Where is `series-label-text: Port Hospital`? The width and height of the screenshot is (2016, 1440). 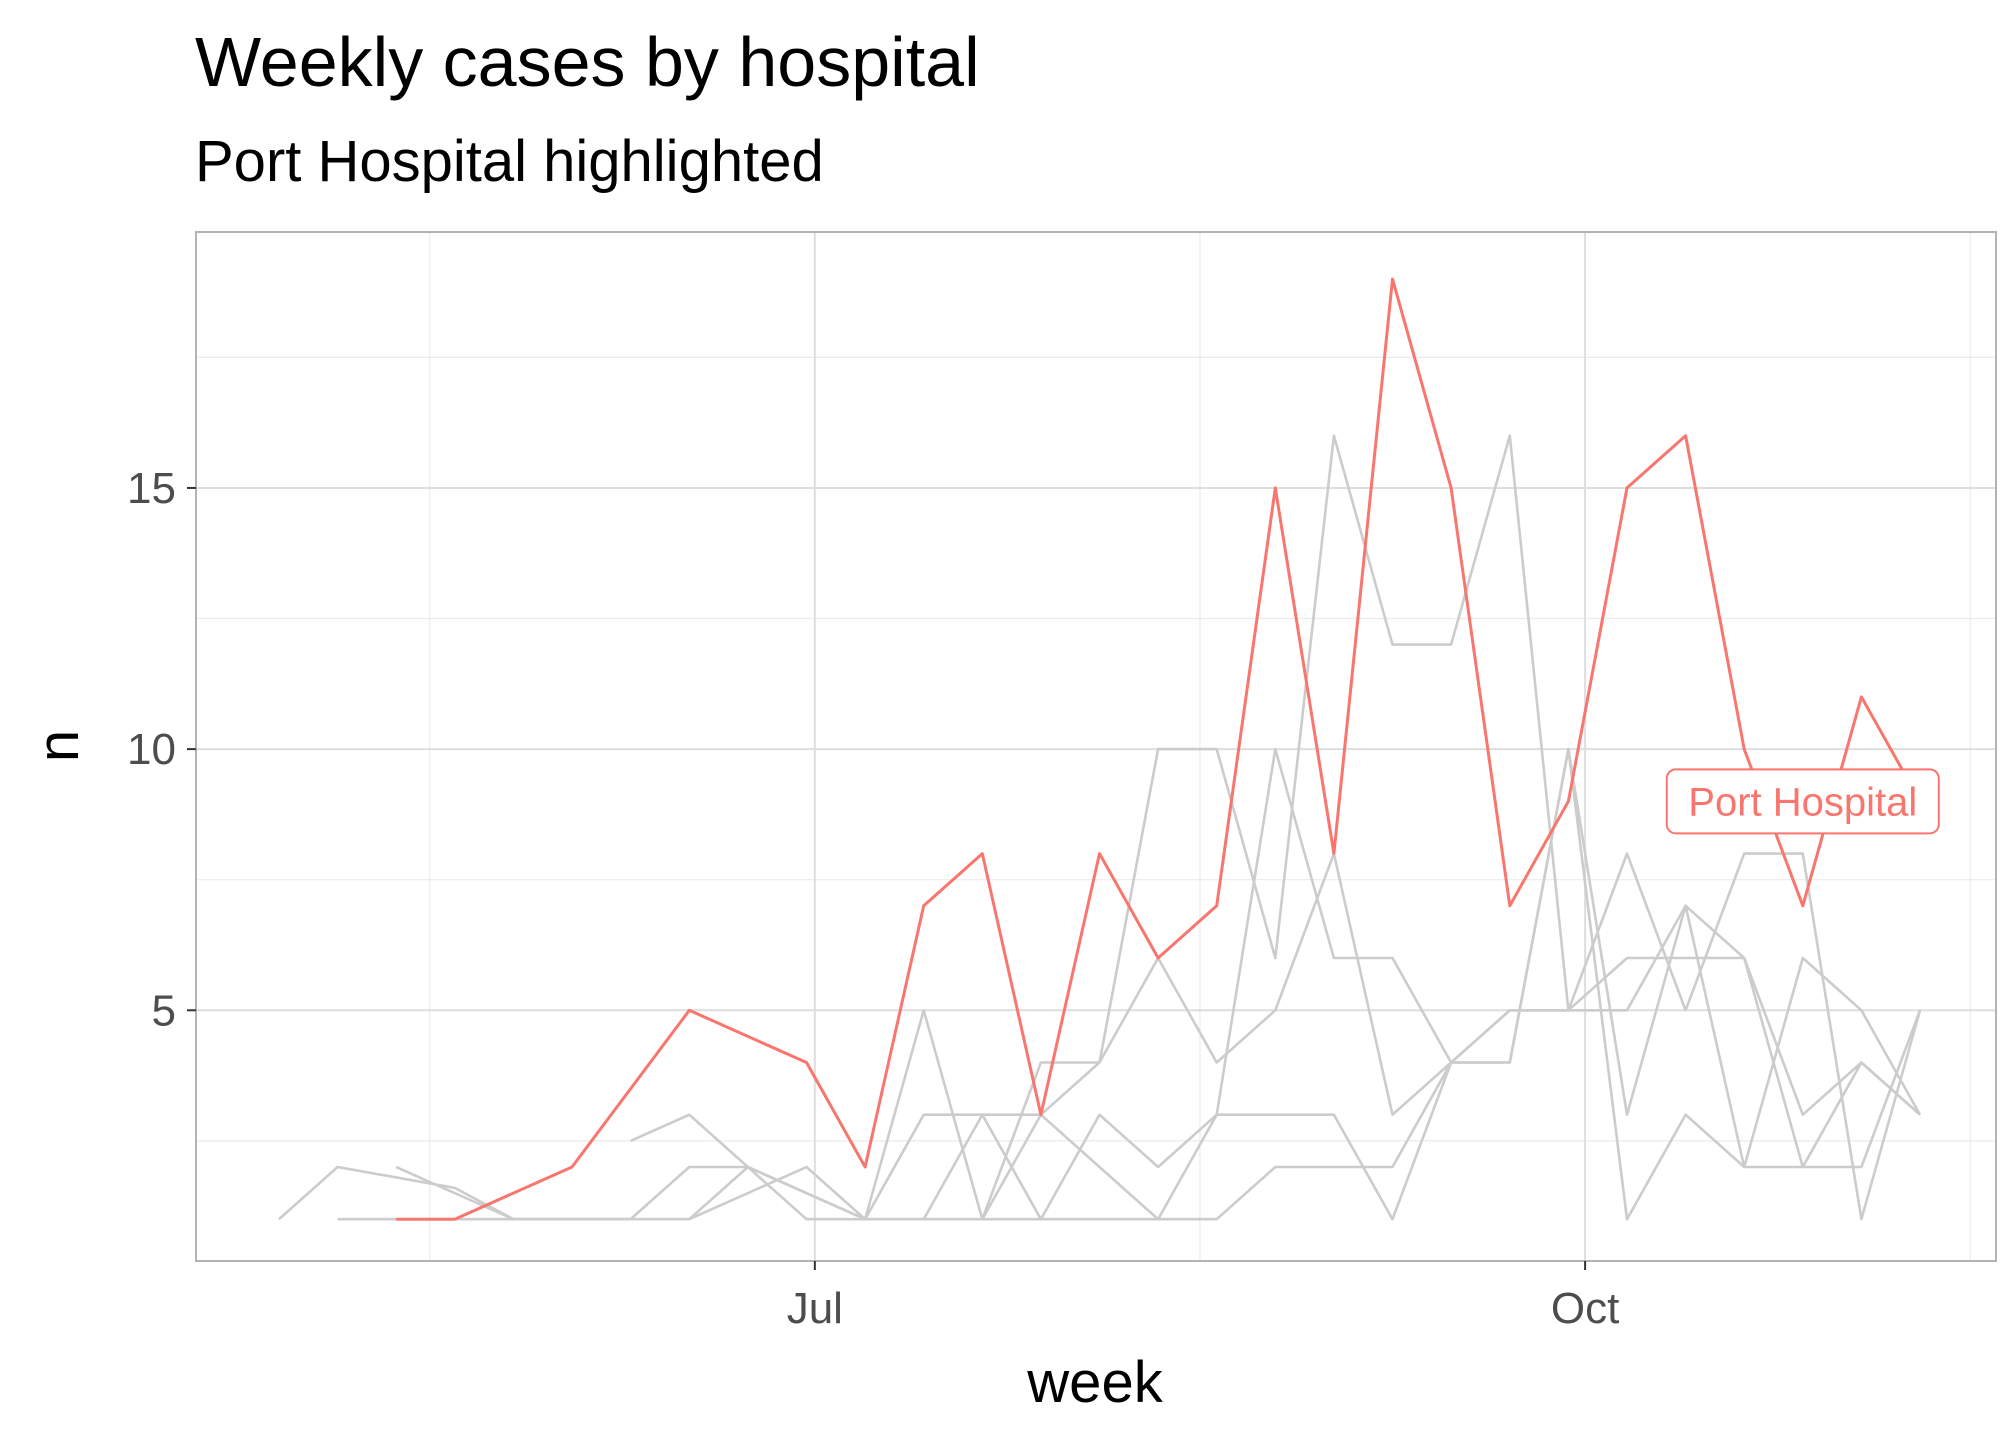
series-label-text: Port Hospital is located at coordinates (1802, 802).